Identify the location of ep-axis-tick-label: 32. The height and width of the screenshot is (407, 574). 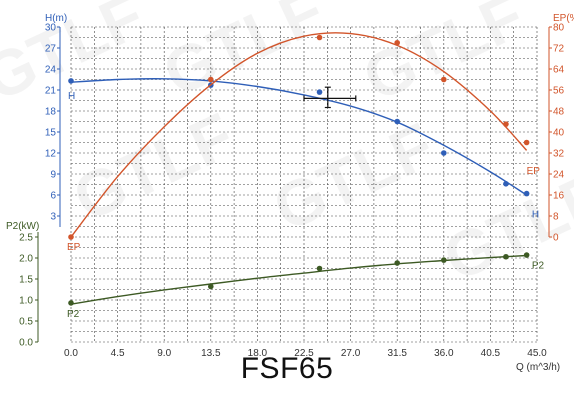
(559, 154).